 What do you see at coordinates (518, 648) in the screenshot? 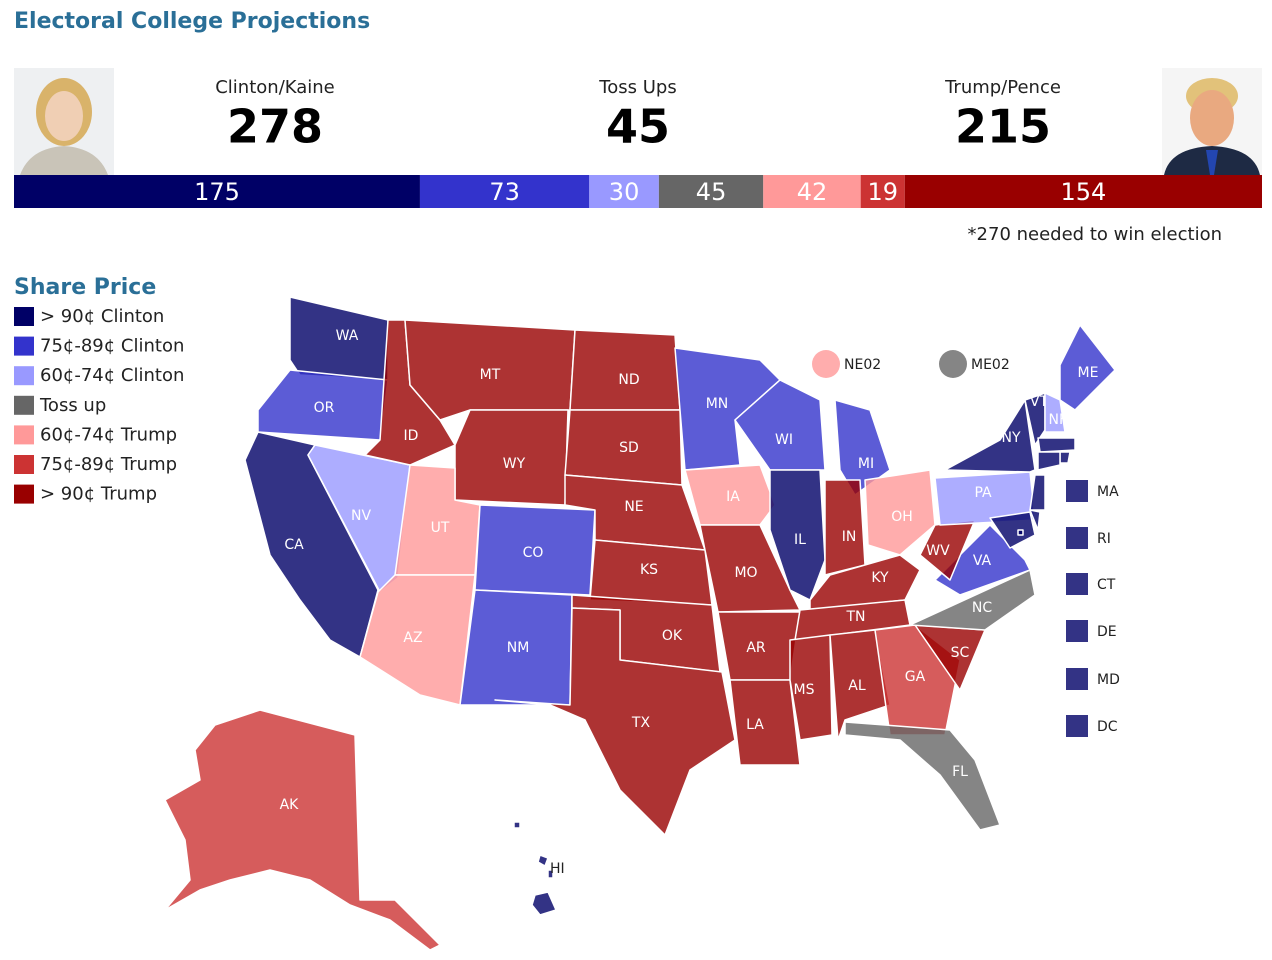
I see `state-label: NM` at bounding box center [518, 648].